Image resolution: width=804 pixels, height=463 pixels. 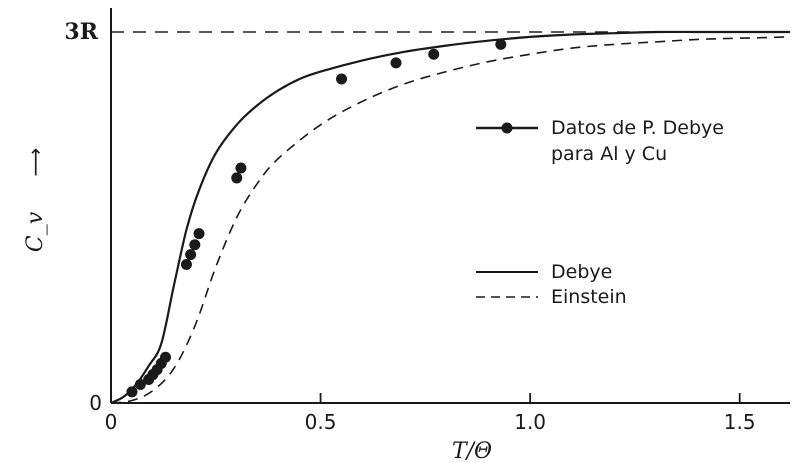 I want to click on y-tick-label: 3R, so click(x=81, y=32).